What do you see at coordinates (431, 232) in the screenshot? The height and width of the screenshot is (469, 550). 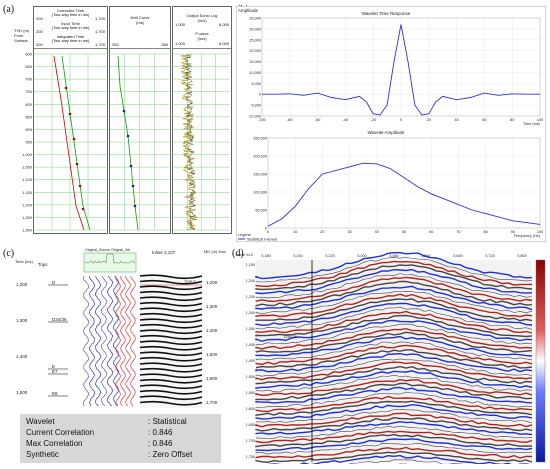 I see `bottom-x-tick: 60` at bounding box center [431, 232].